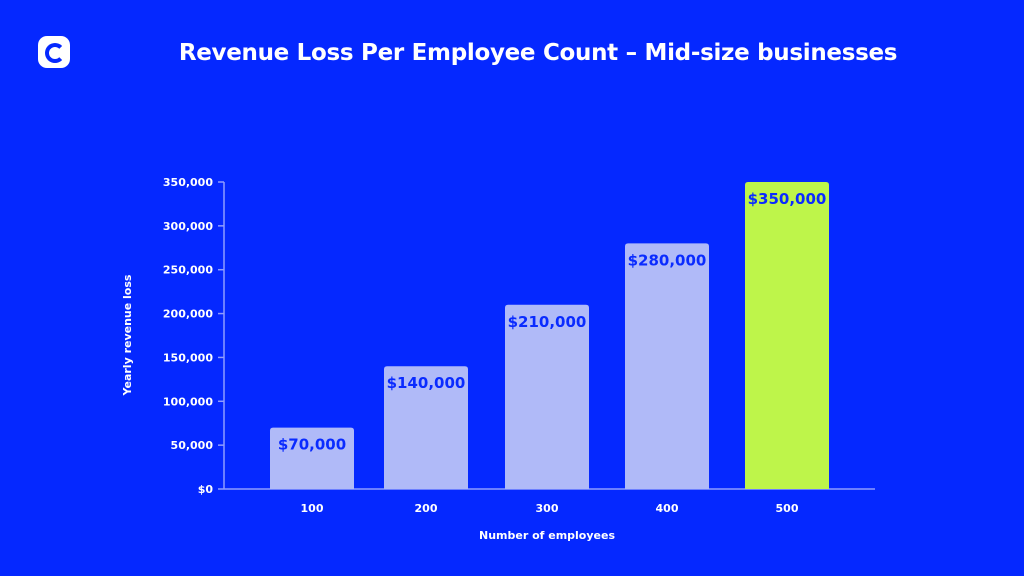 The width and height of the screenshot is (1024, 576). I want to click on c-logo-icon, so click(54, 52).